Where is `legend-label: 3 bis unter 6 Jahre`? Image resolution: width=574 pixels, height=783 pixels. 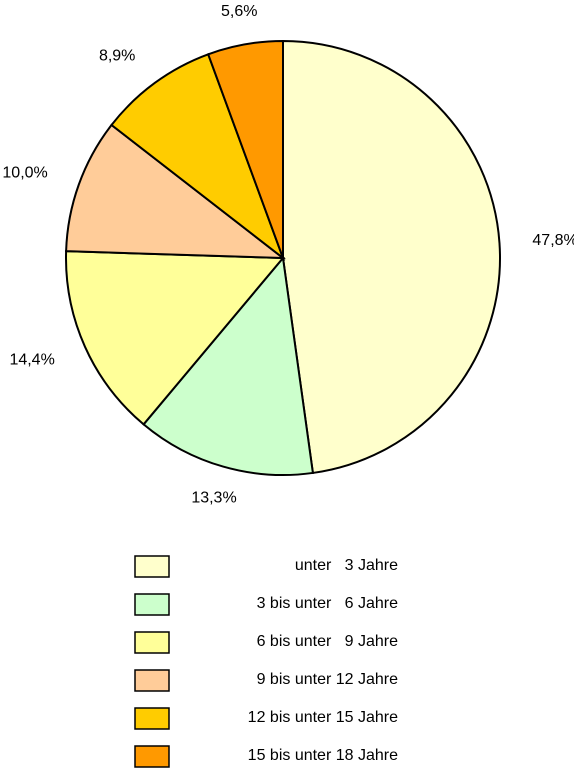
legend-label: 3 bis unter 6 Jahre is located at coordinates (328, 603).